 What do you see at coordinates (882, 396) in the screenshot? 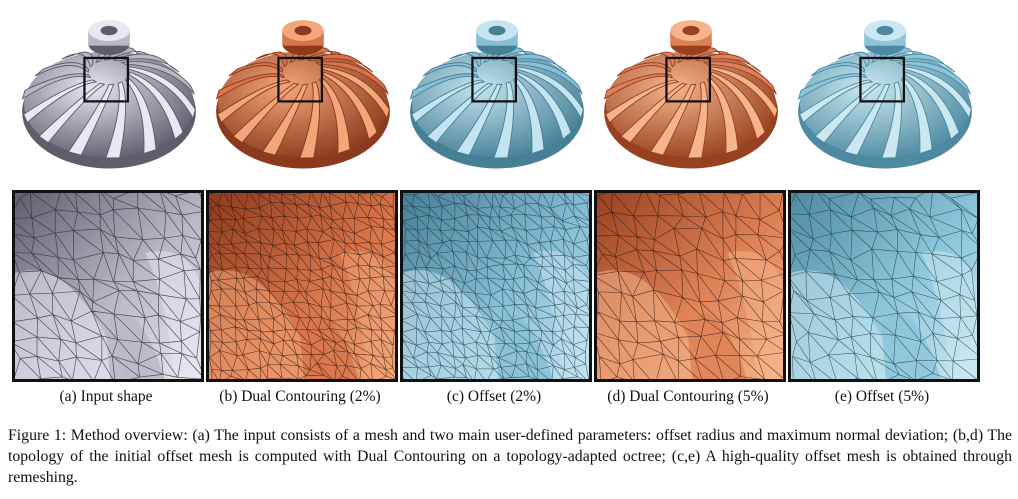
I see `subfigure-caption: (e) Offset (5%)` at bounding box center [882, 396].